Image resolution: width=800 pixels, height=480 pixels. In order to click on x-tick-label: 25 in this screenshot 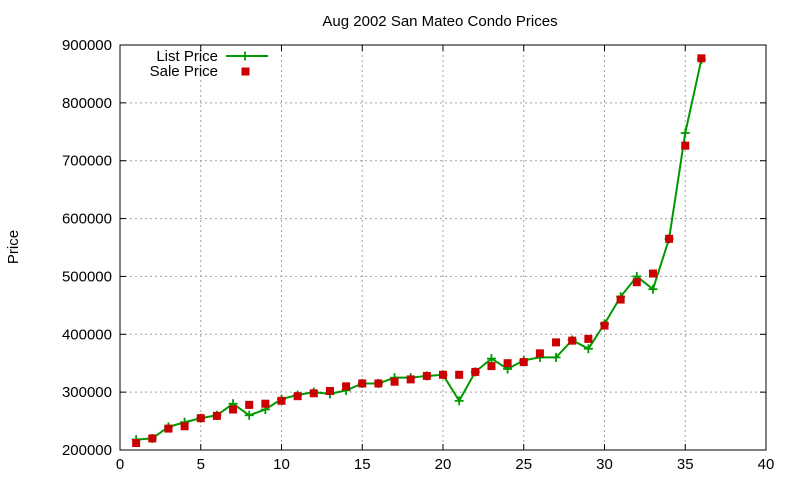, I will do `click(523, 464)`.